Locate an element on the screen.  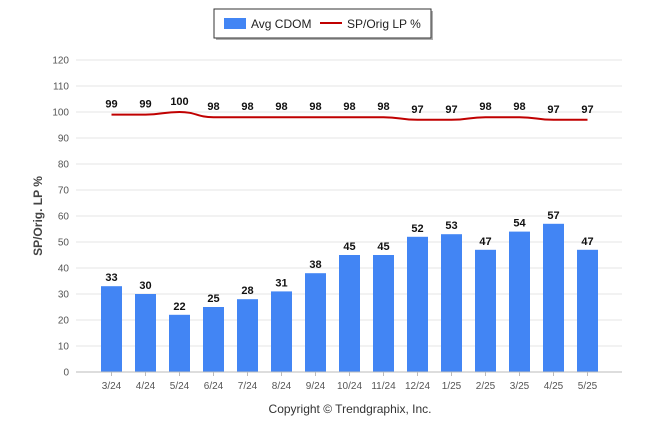
bar-data-label: 28 is located at coordinates (247, 291).